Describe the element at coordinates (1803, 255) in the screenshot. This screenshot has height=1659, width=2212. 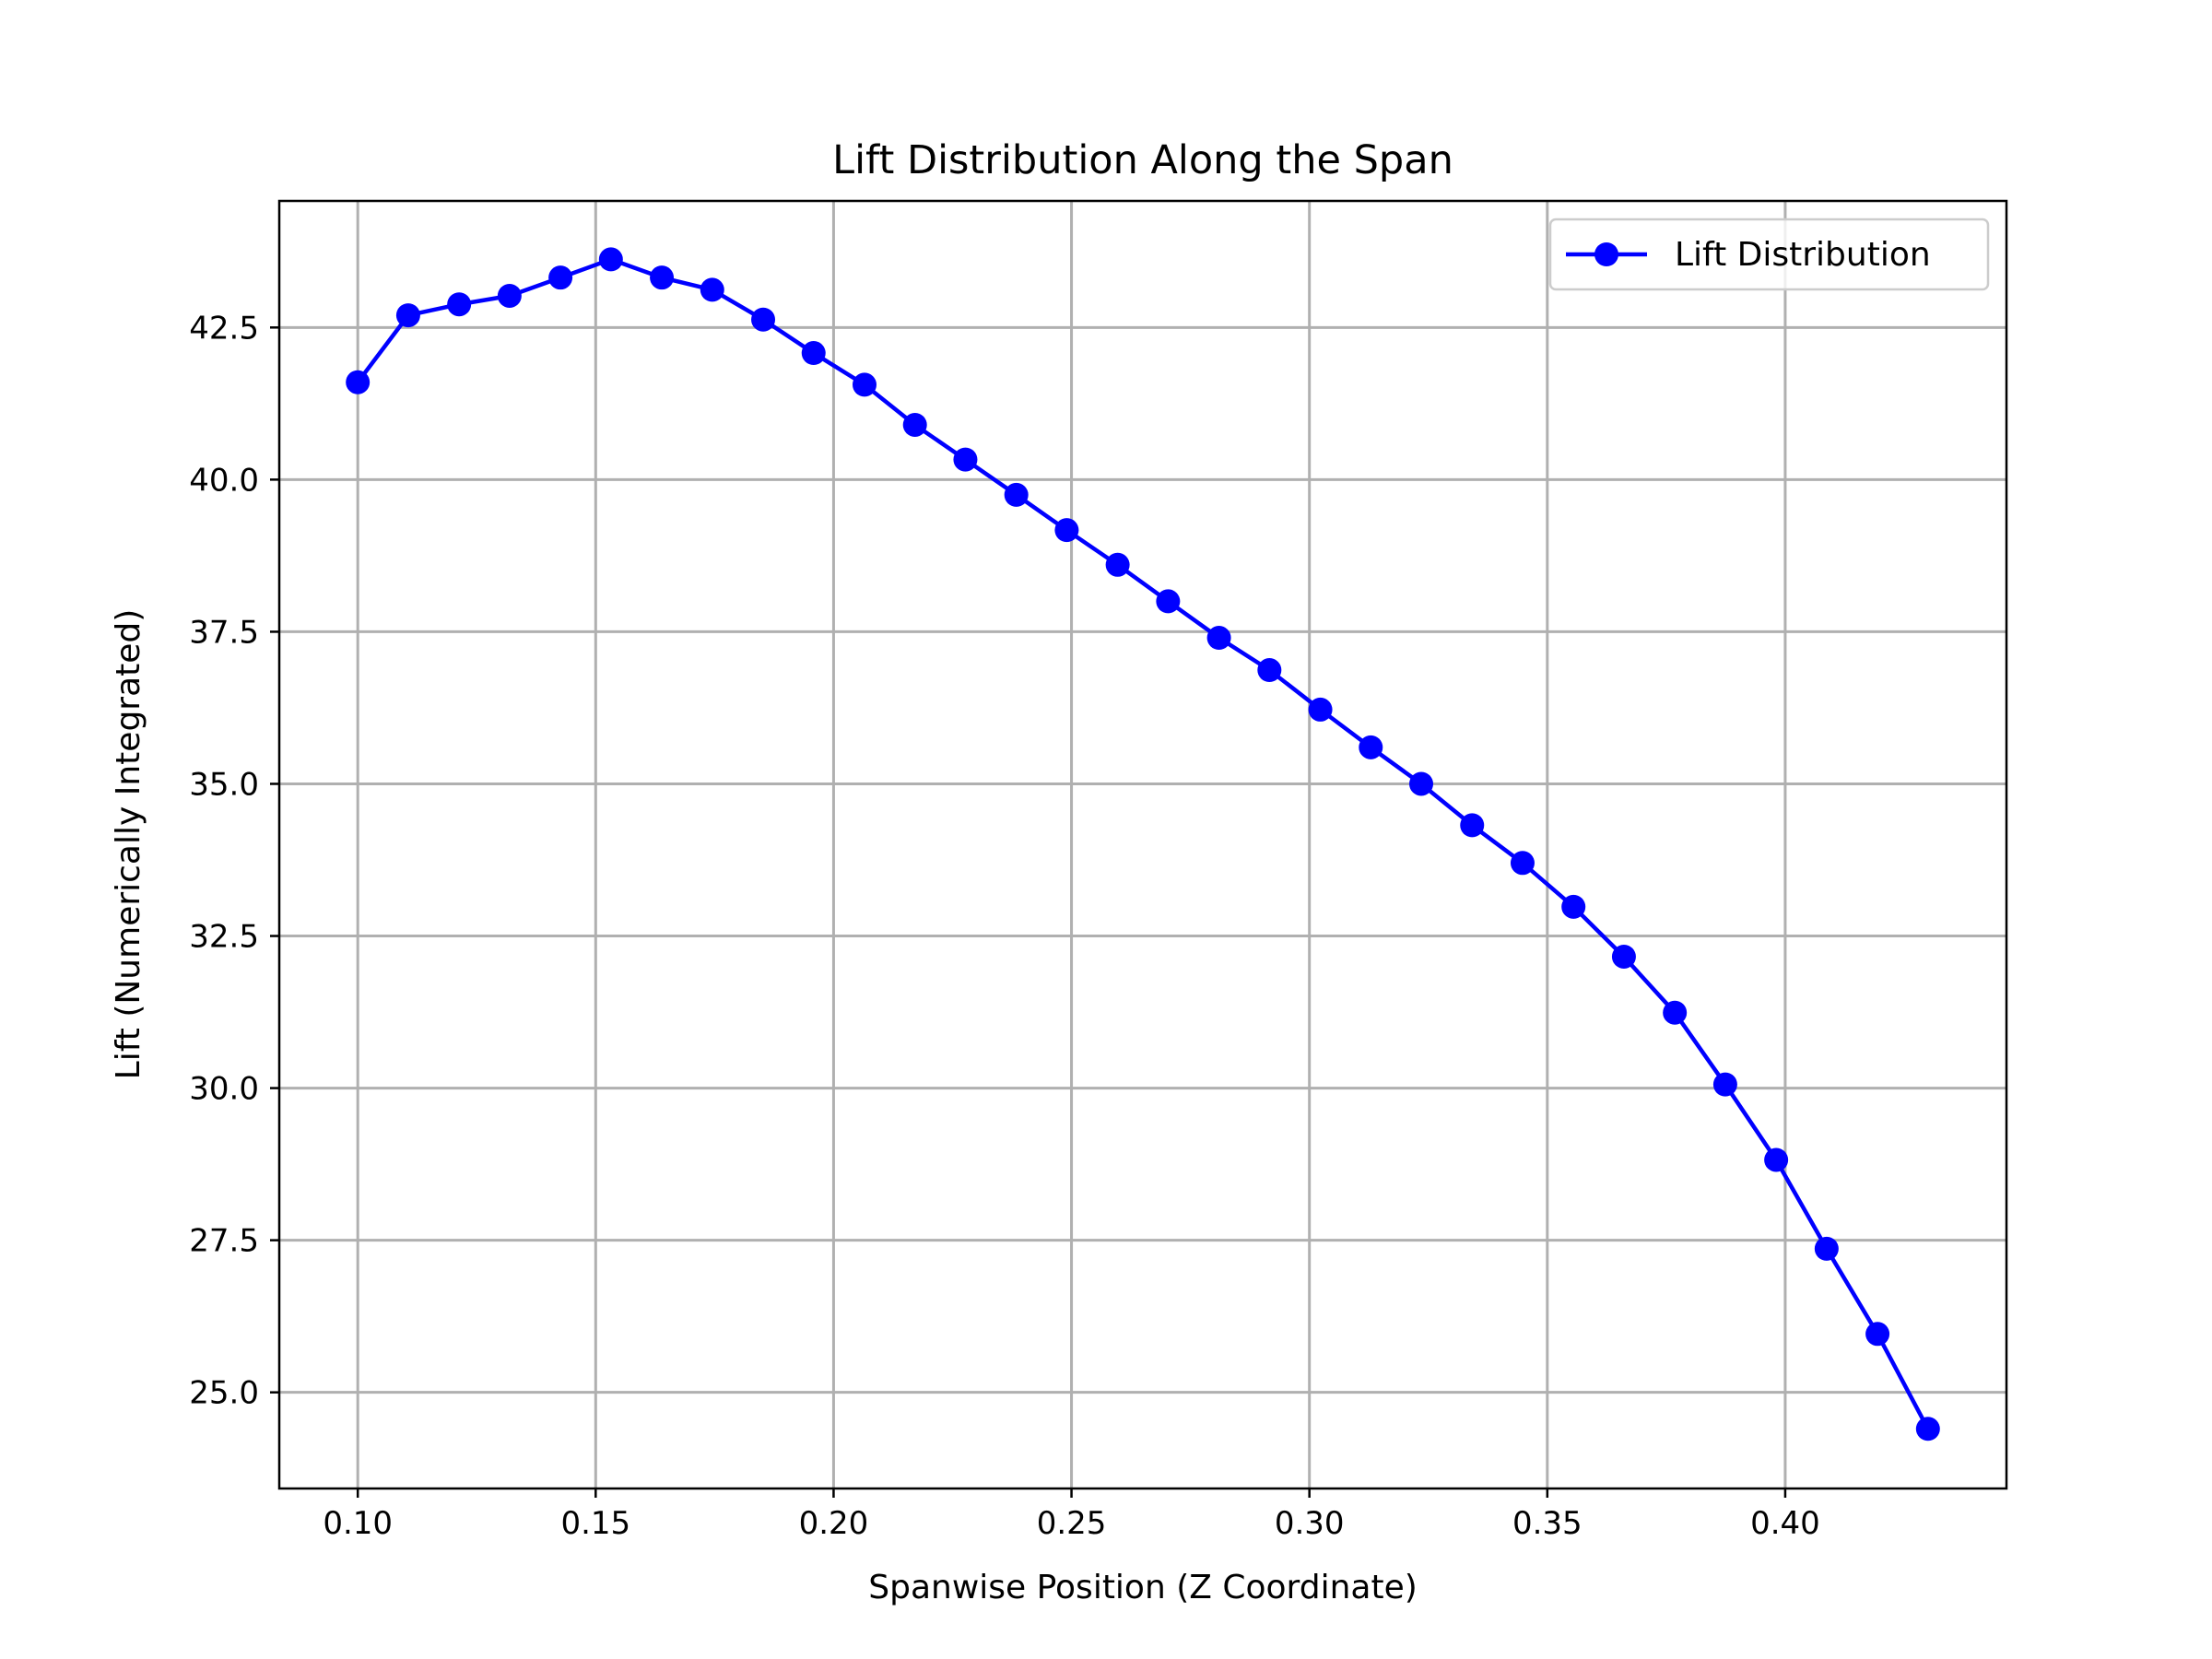
I see `legend-label: Lift Distribution` at that location.